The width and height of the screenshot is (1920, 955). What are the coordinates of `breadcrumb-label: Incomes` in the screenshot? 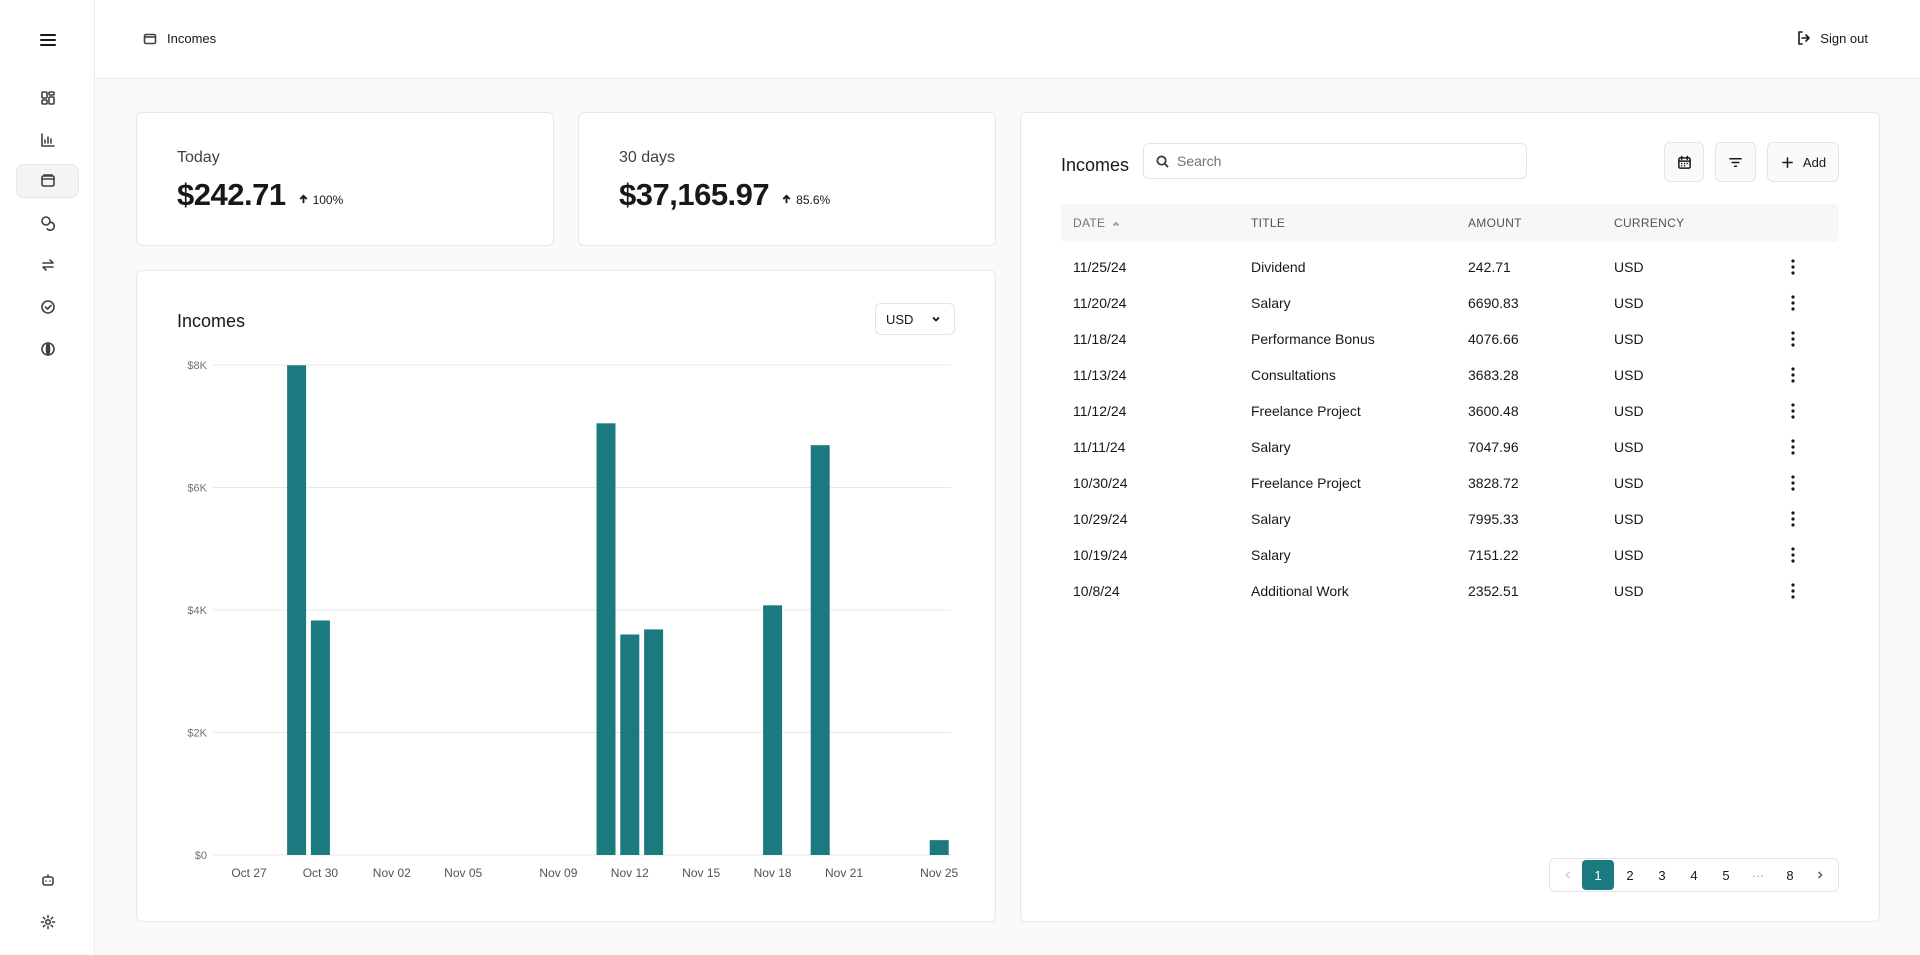 It's located at (192, 38).